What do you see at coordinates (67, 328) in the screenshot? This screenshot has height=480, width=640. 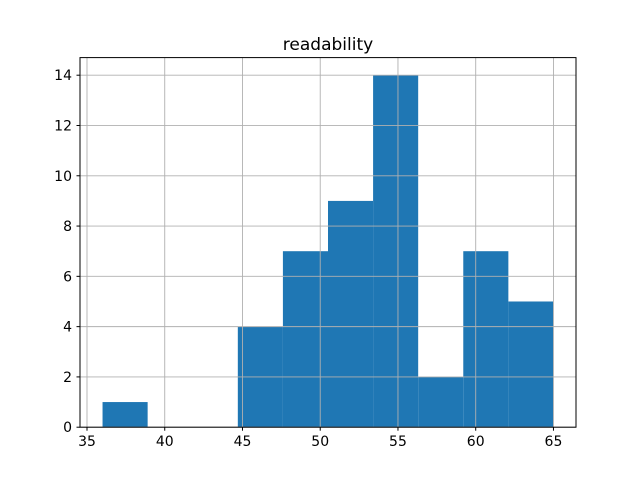 I see `y-tick-label: 4` at bounding box center [67, 328].